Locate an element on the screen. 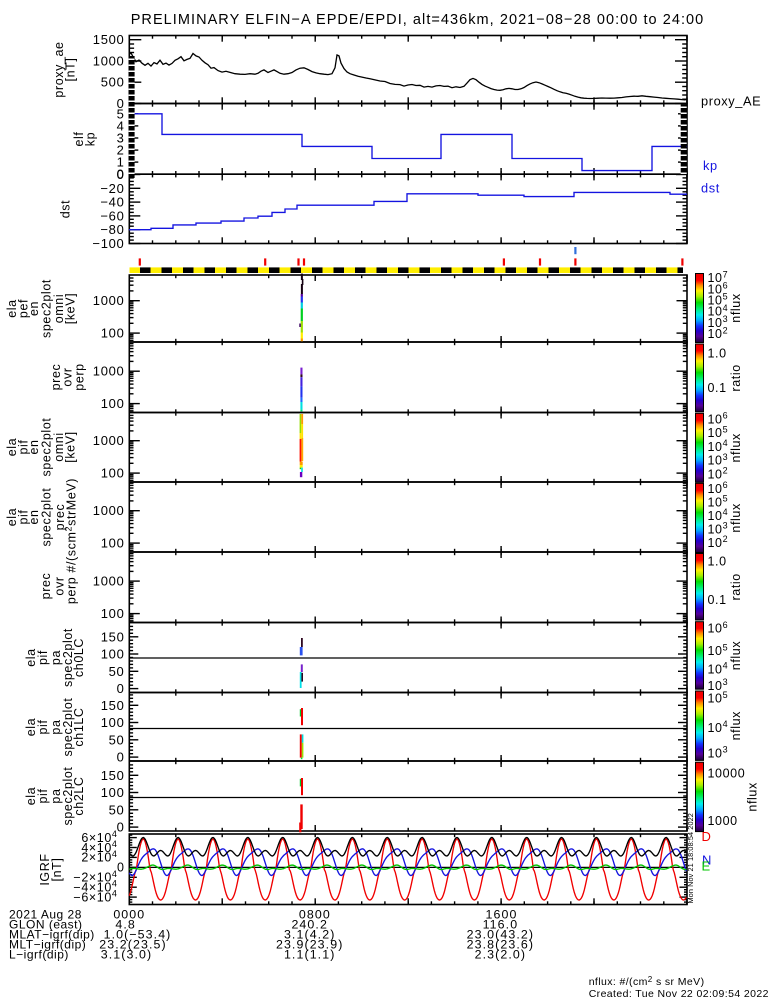  svg-text: MLT−igrf(dip) is located at coordinates (47, 945).